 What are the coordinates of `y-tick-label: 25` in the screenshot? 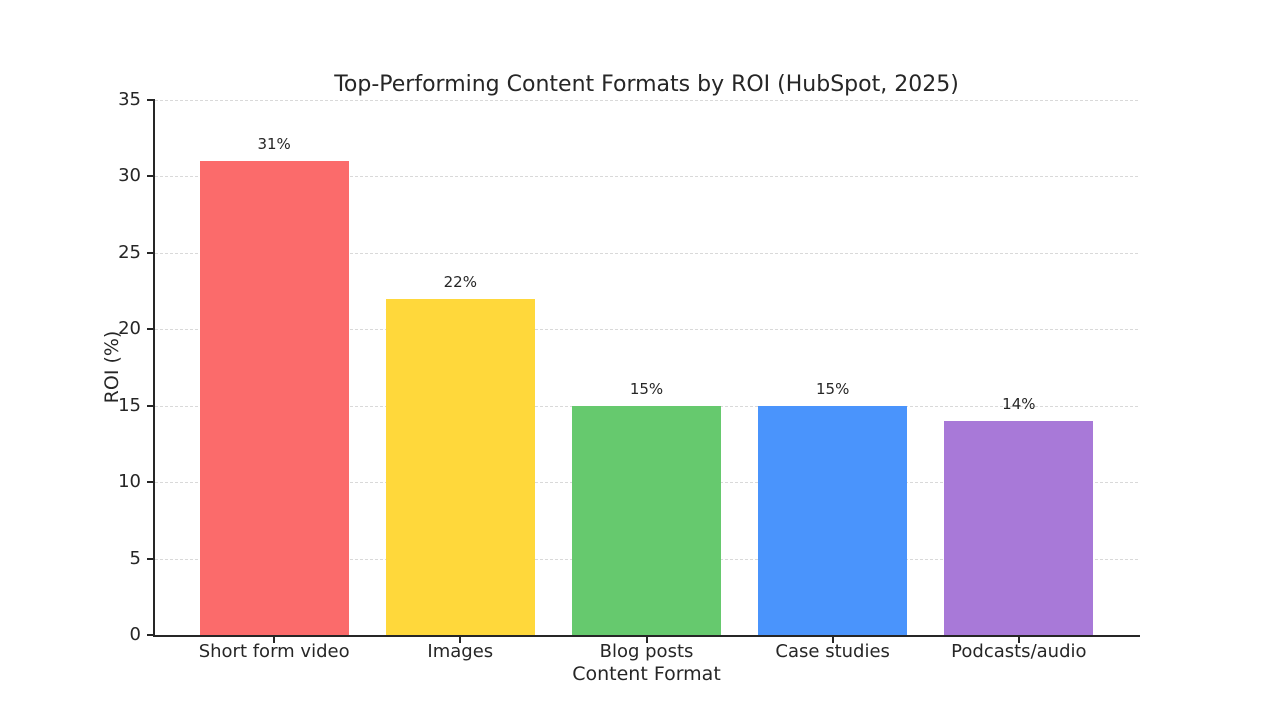 It's located at (129, 252).